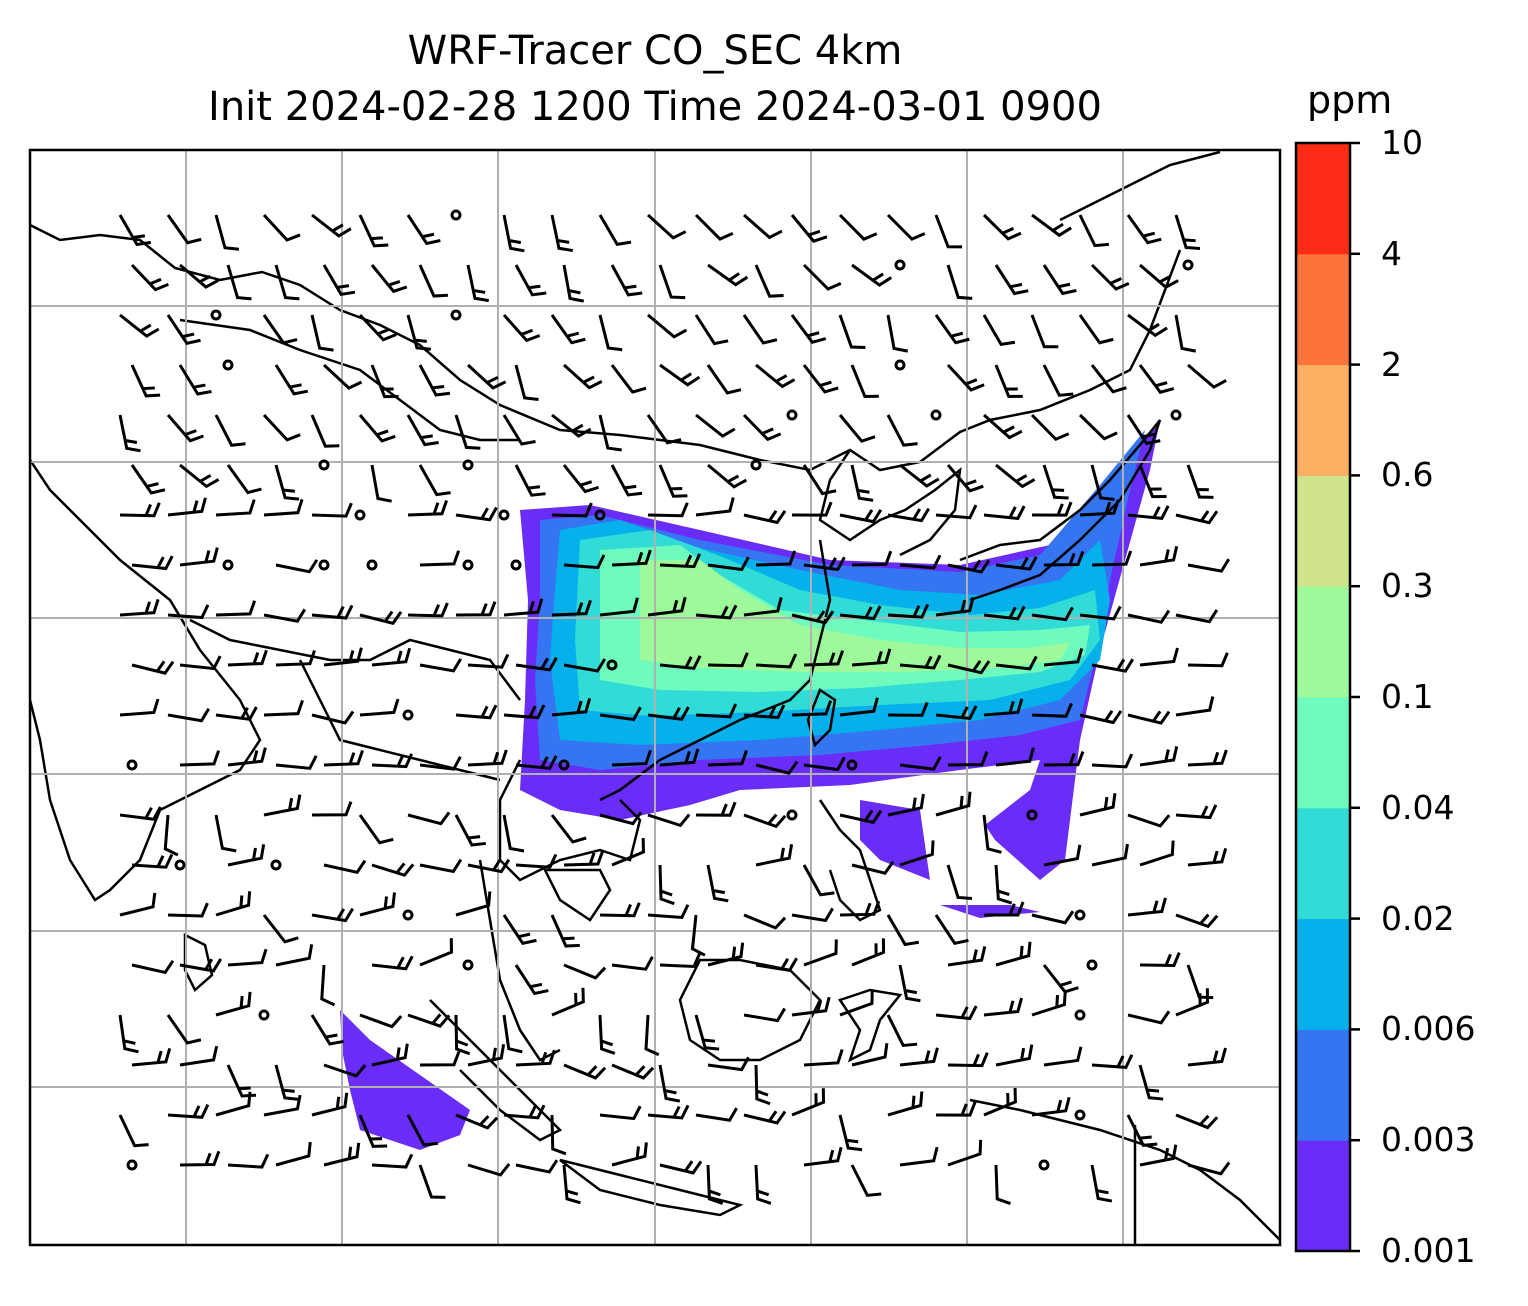  I want to click on colorbar-tick-label: 0.1, so click(1407, 696).